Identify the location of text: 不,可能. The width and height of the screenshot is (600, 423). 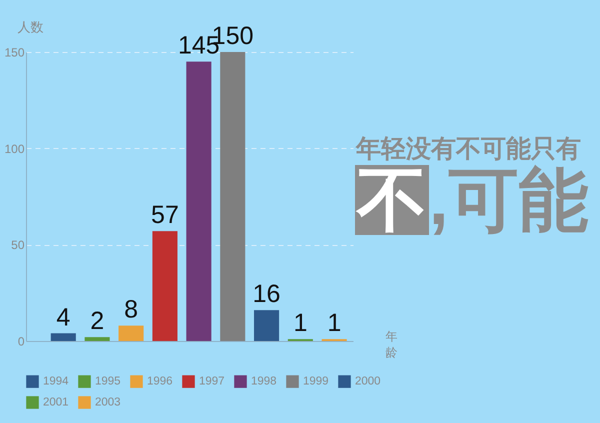
(471, 200).